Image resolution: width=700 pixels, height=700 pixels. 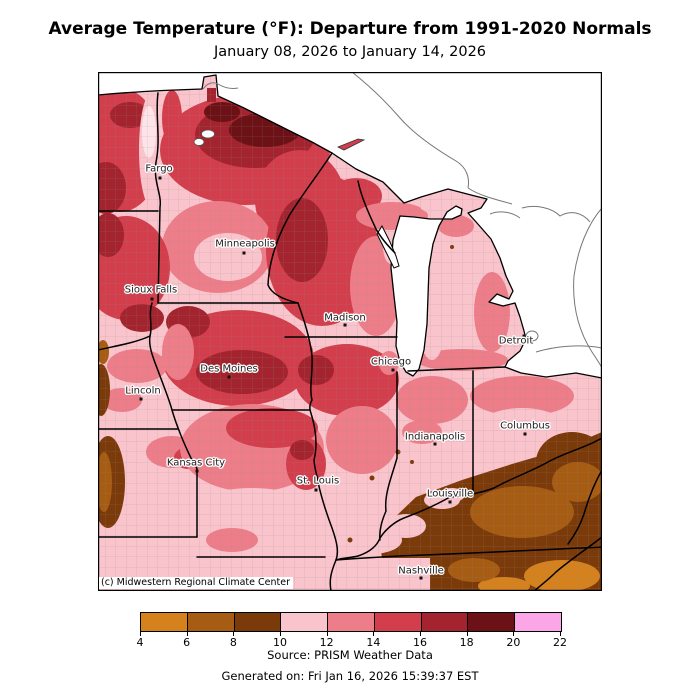 I want to click on green-bay, so click(x=388, y=246).